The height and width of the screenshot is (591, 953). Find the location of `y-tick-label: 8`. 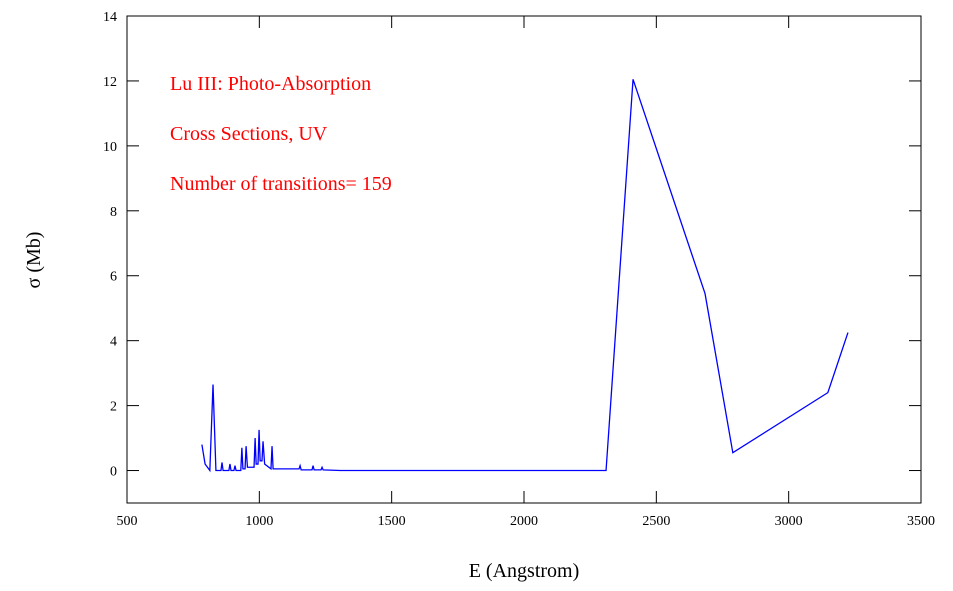

y-tick-label: 8 is located at coordinates (113, 212).